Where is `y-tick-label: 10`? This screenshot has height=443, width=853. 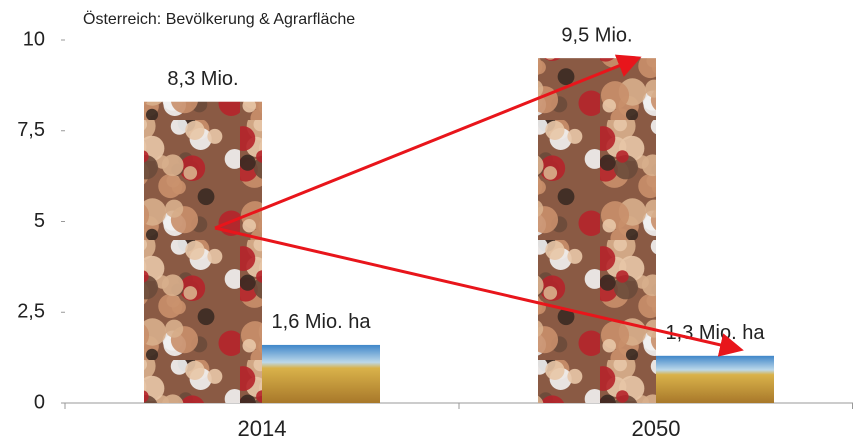 y-tick-label: 10 is located at coordinates (34, 39).